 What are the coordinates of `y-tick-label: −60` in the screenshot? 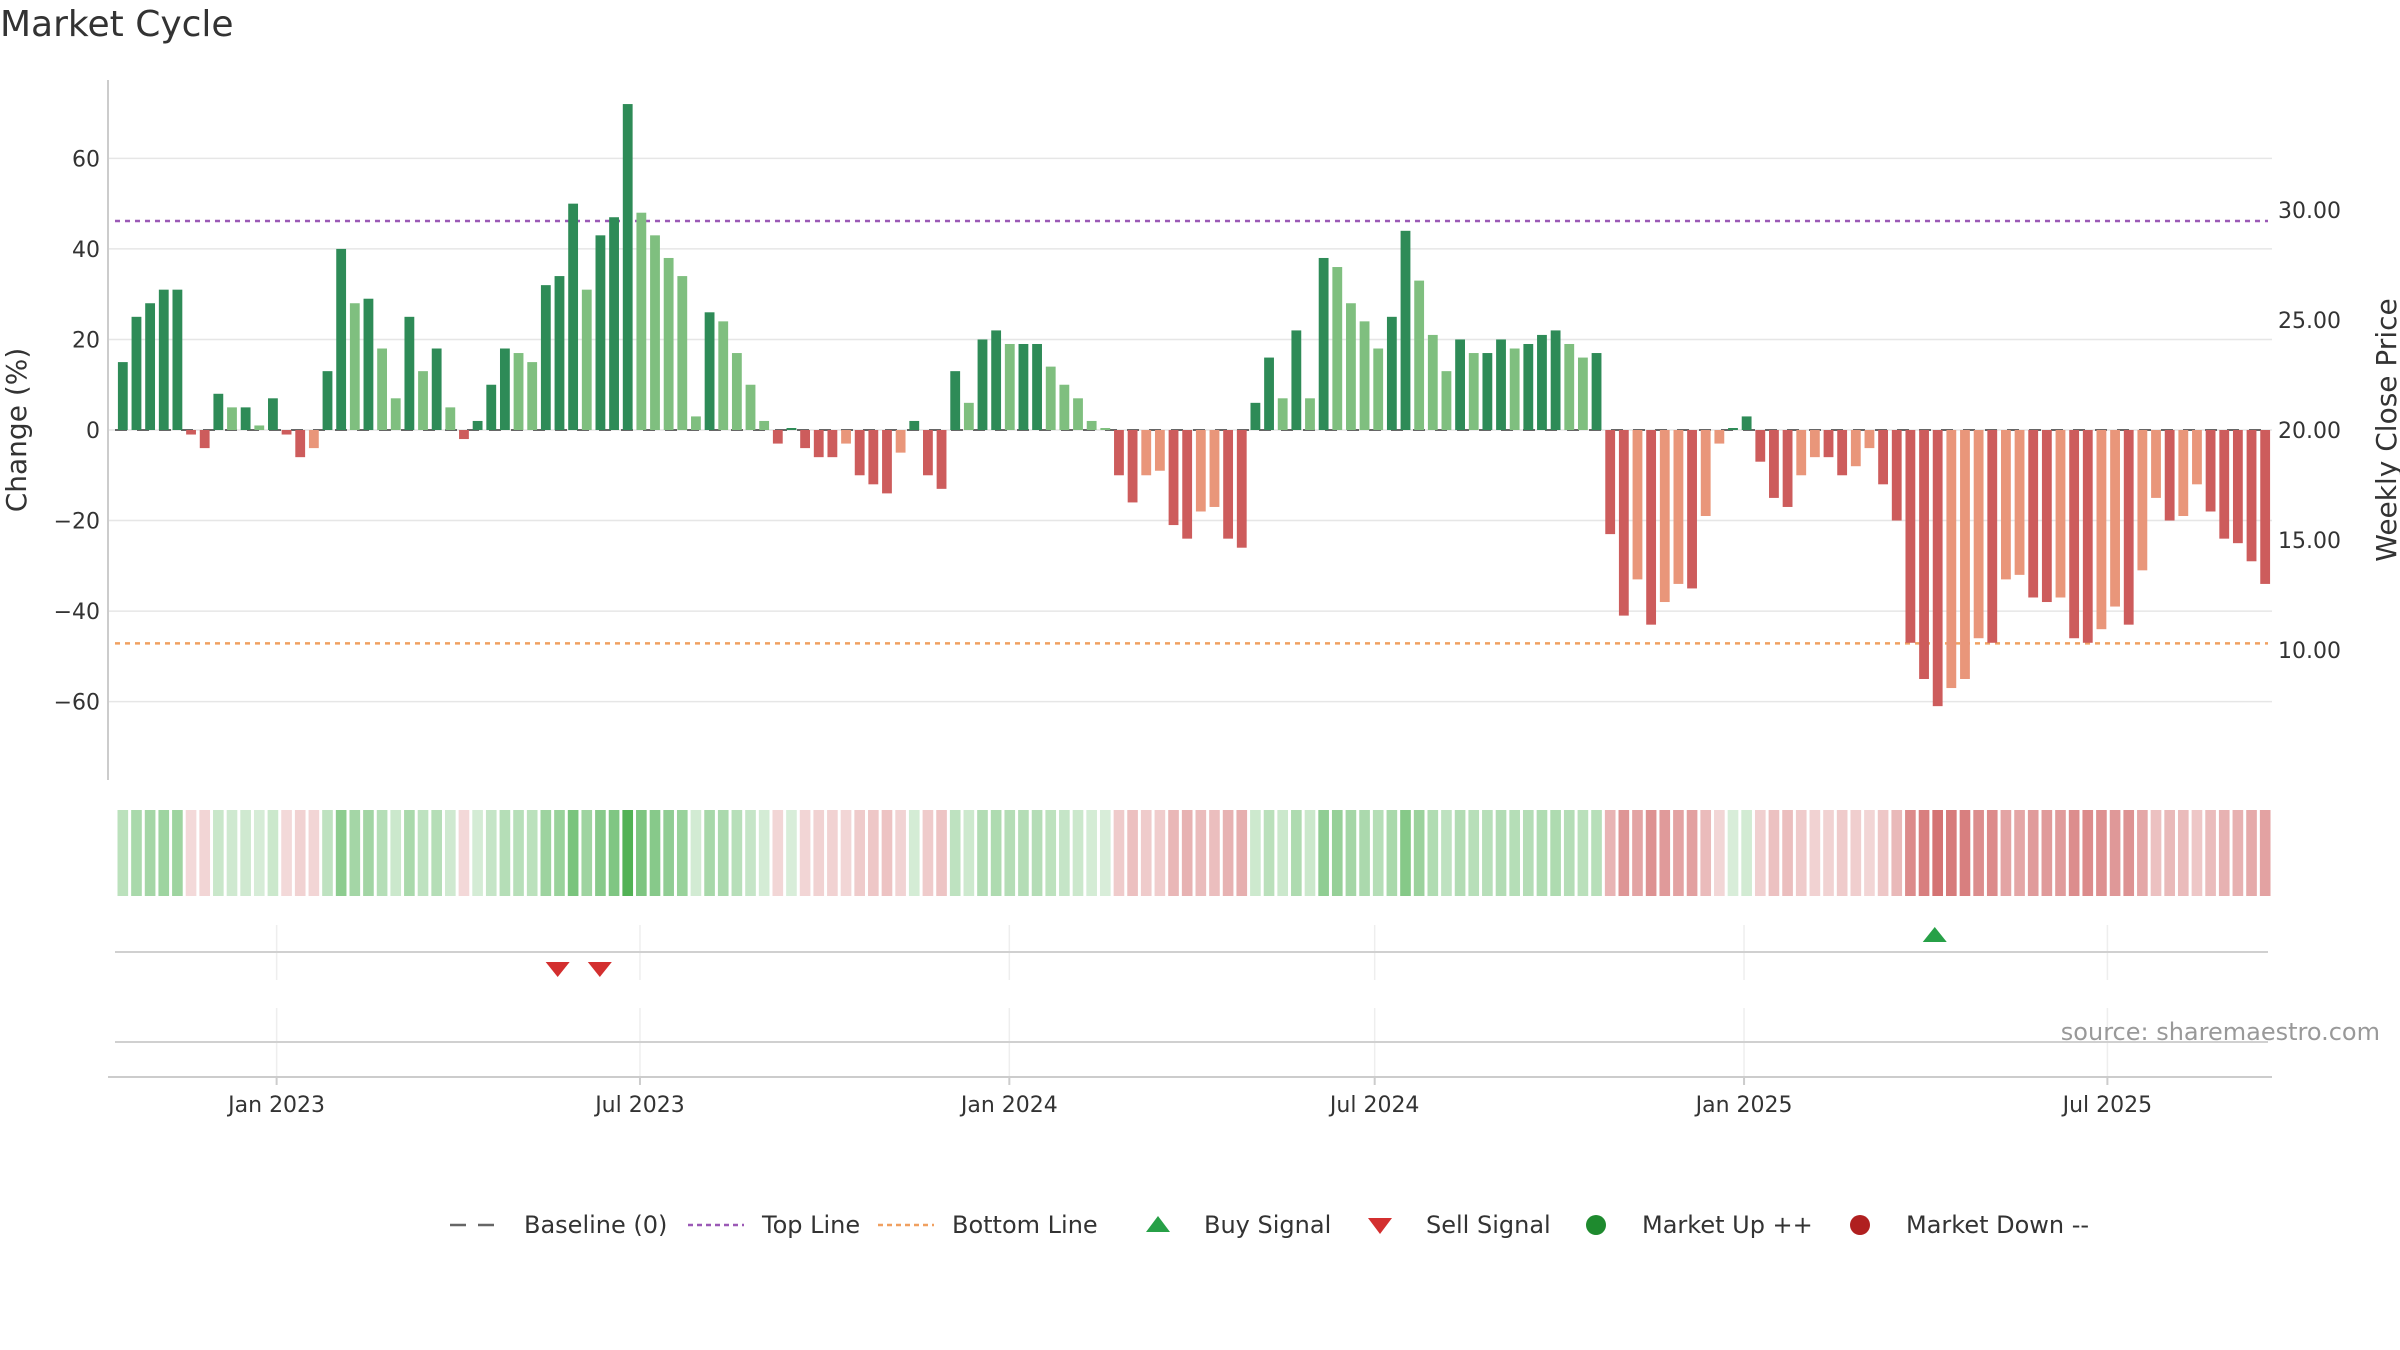 It's located at (77, 703).